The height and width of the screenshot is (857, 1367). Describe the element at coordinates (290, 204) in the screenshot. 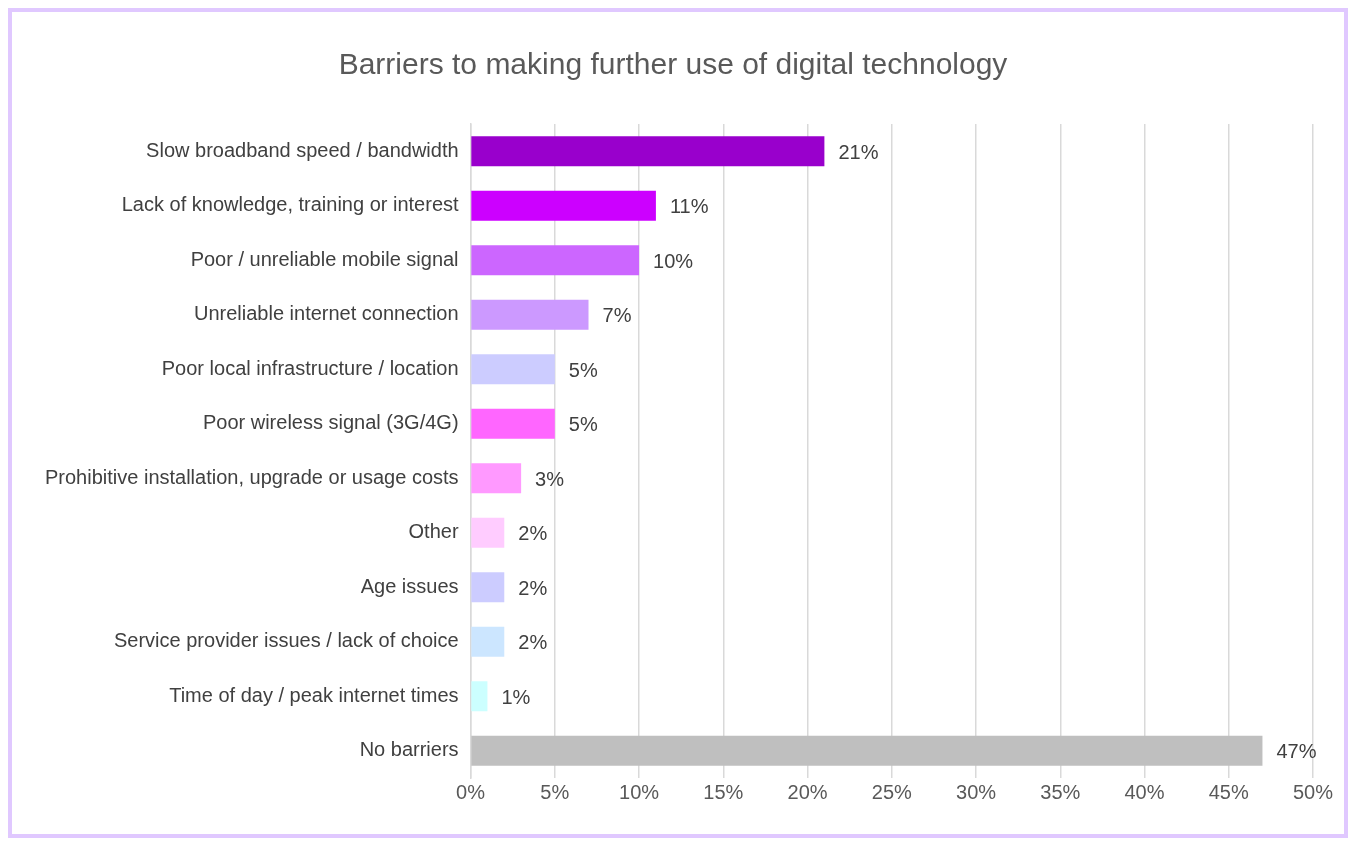

I see `y-tick-label: Lack of knowledge, training or interest` at that location.